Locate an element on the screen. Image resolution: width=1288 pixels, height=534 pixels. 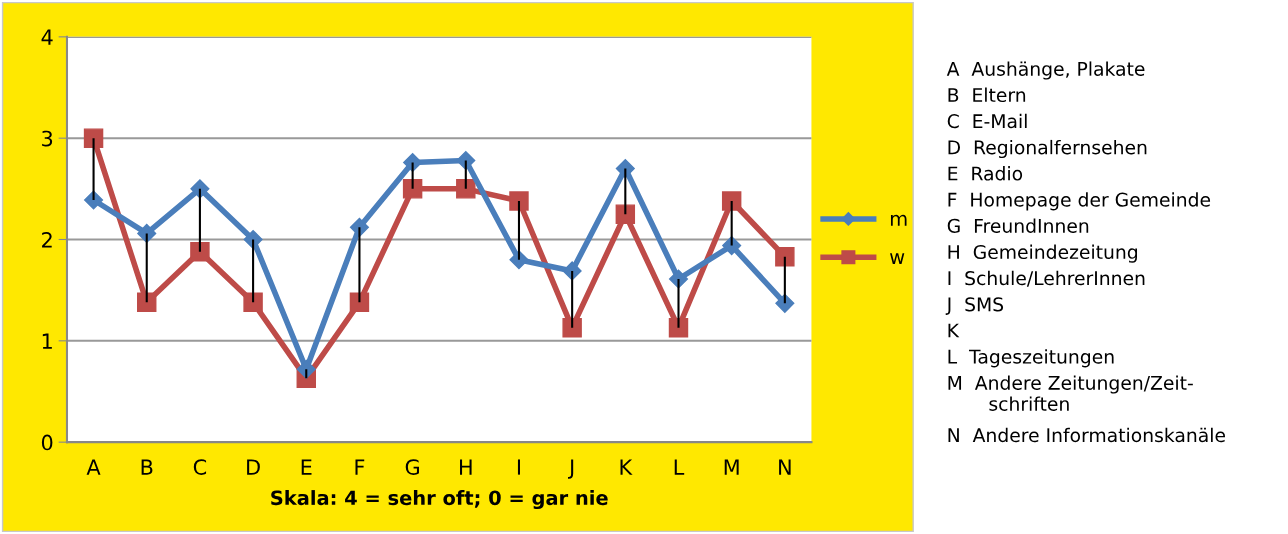
x-tick-label: D is located at coordinates (253, 467).